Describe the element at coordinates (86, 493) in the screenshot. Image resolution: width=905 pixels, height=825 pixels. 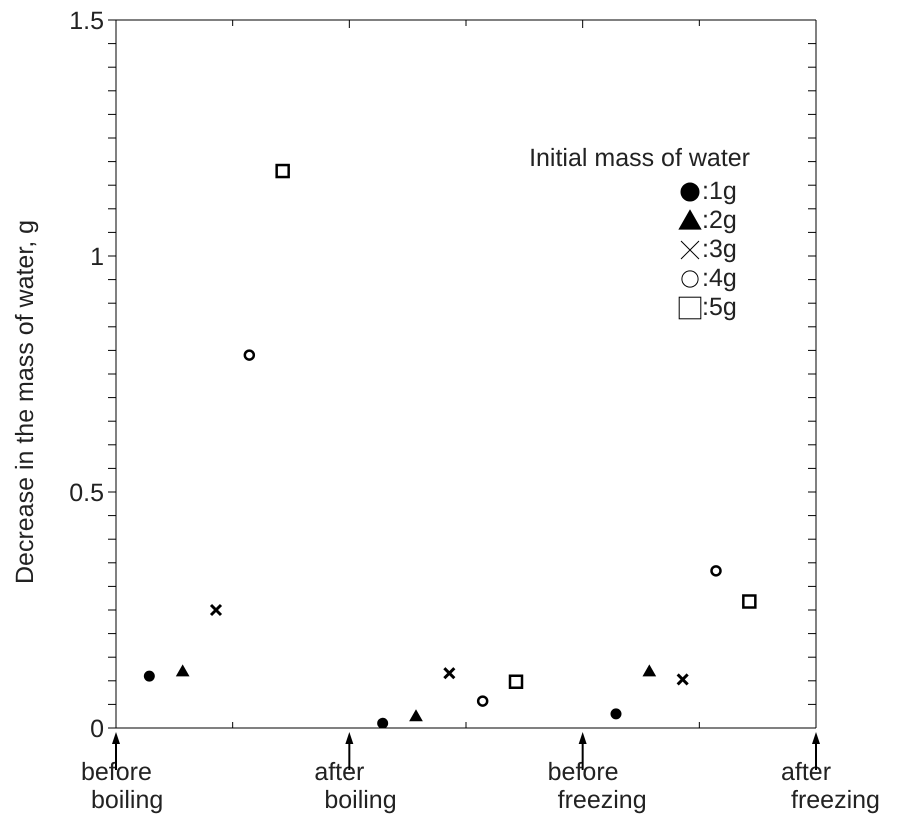
I see `y-tick-label: 0.5` at that location.